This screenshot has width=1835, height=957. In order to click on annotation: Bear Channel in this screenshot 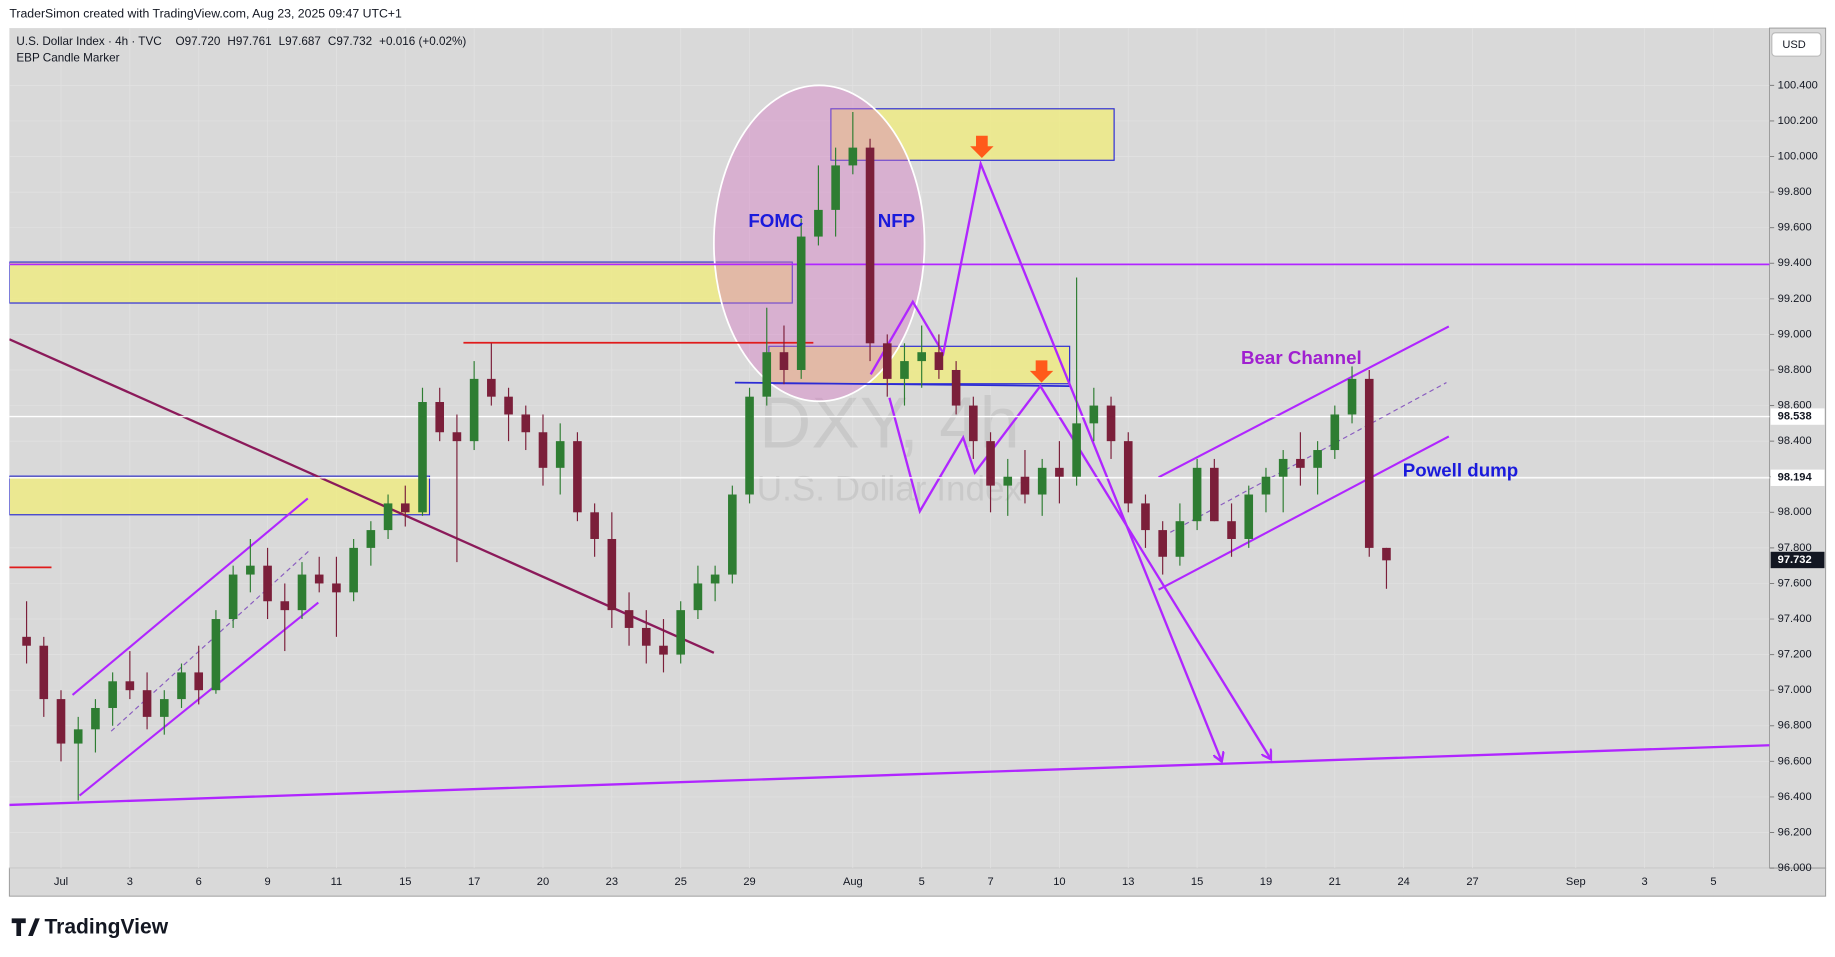, I will do `click(1301, 357)`.